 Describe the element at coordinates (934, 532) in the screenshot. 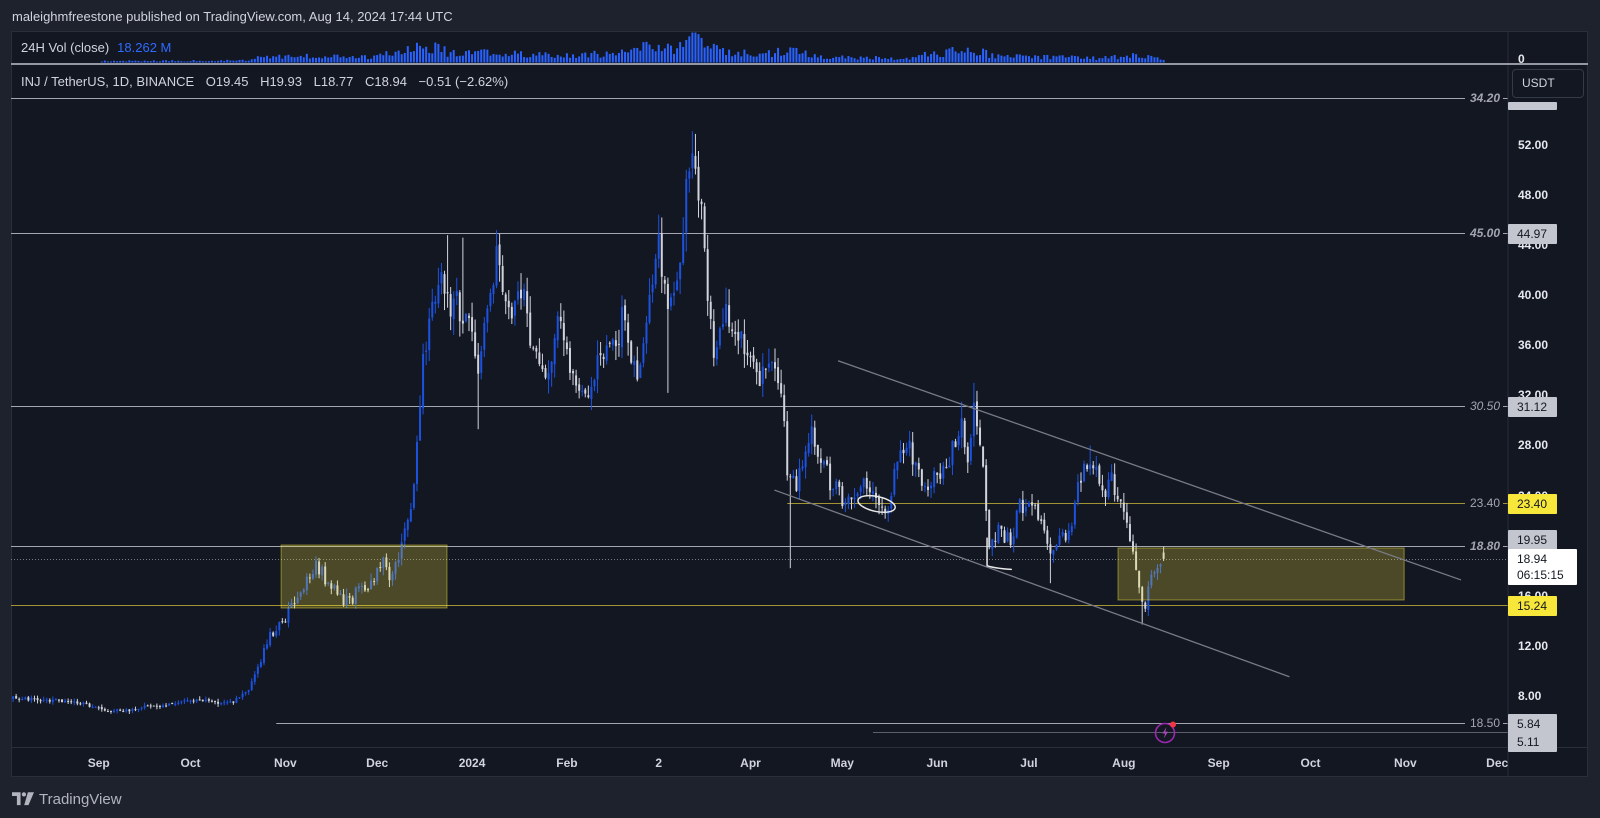

I see `annotations` at that location.